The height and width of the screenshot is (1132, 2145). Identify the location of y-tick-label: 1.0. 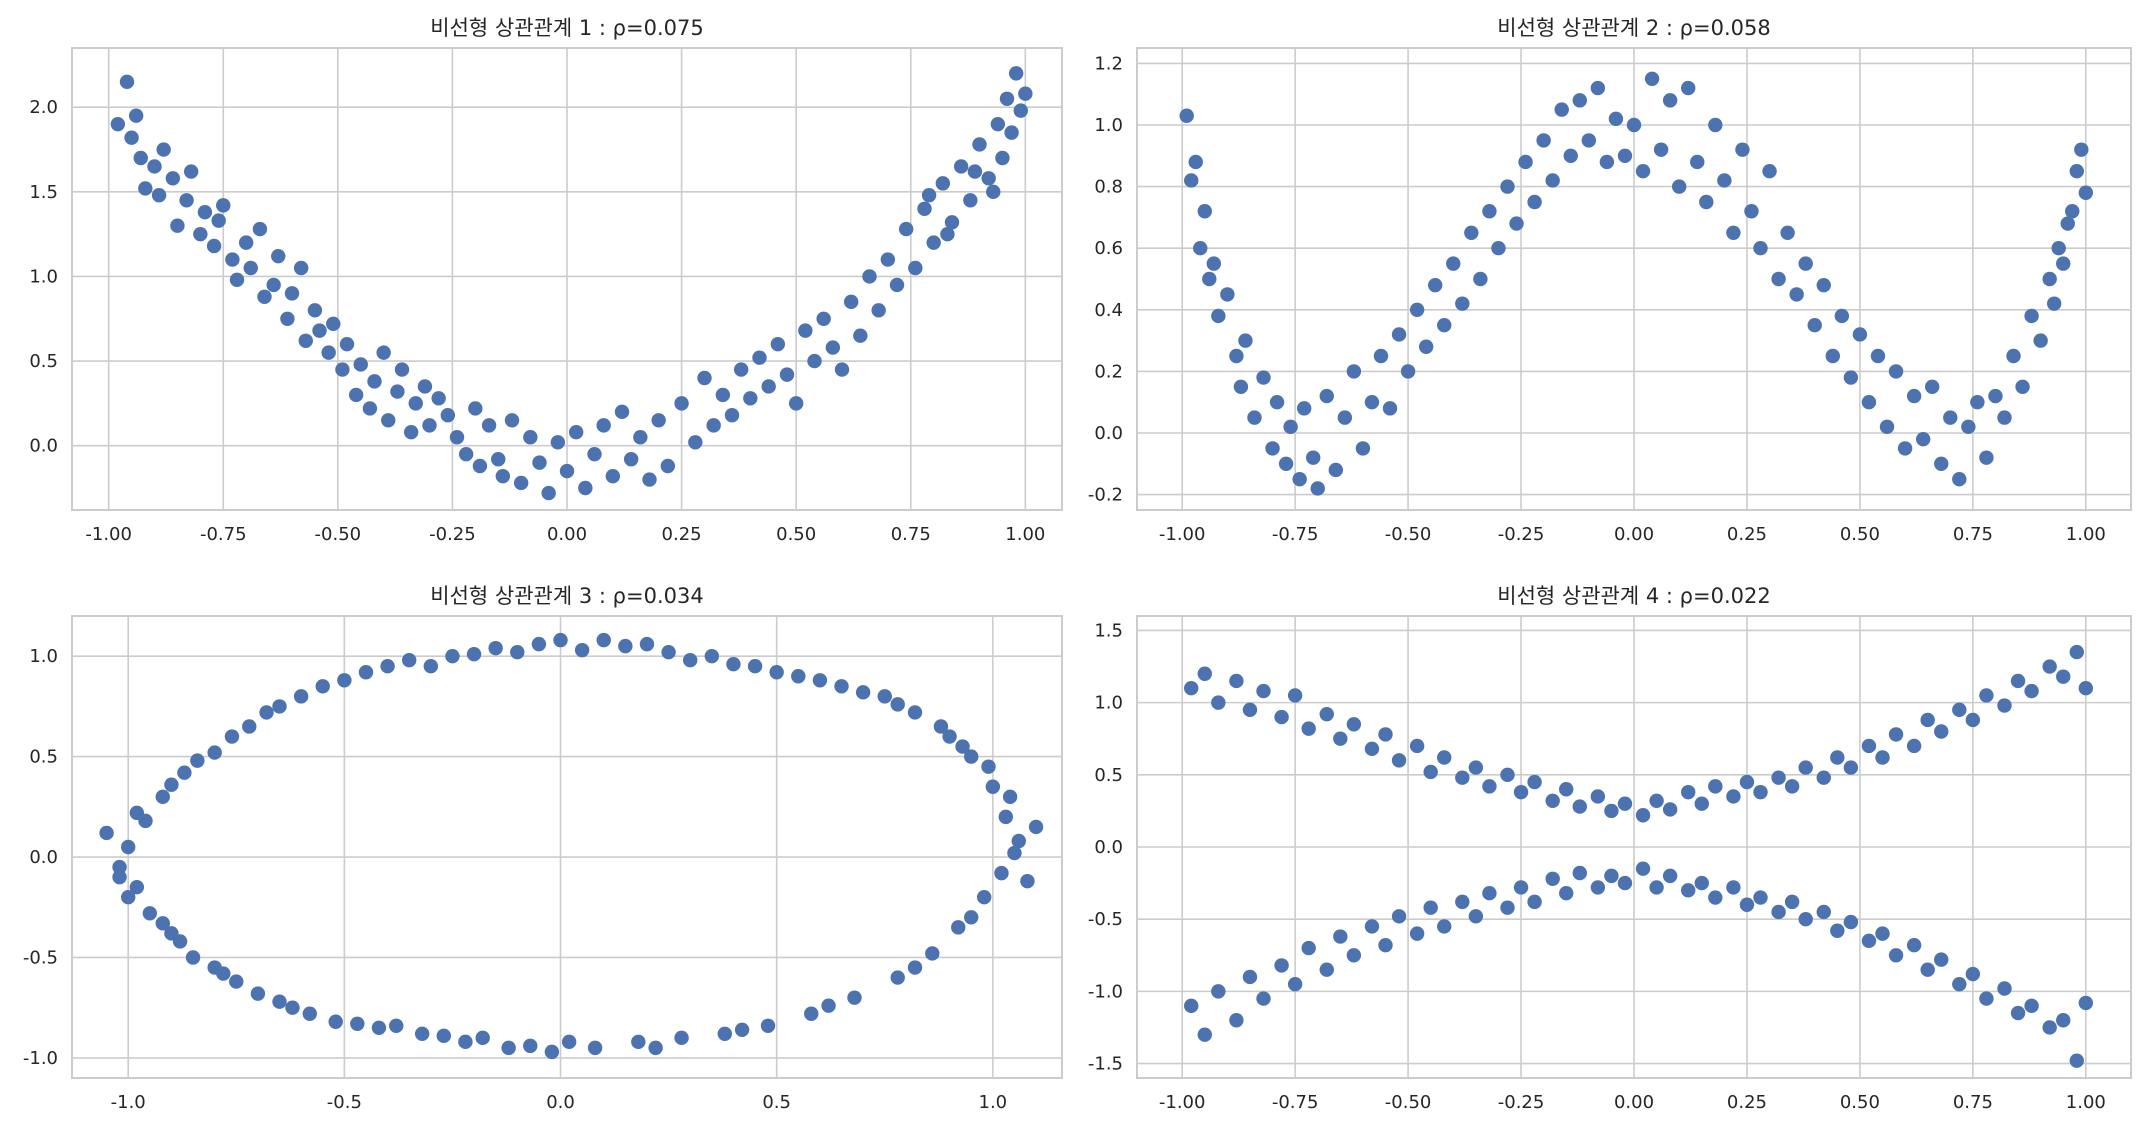
(1108, 125).